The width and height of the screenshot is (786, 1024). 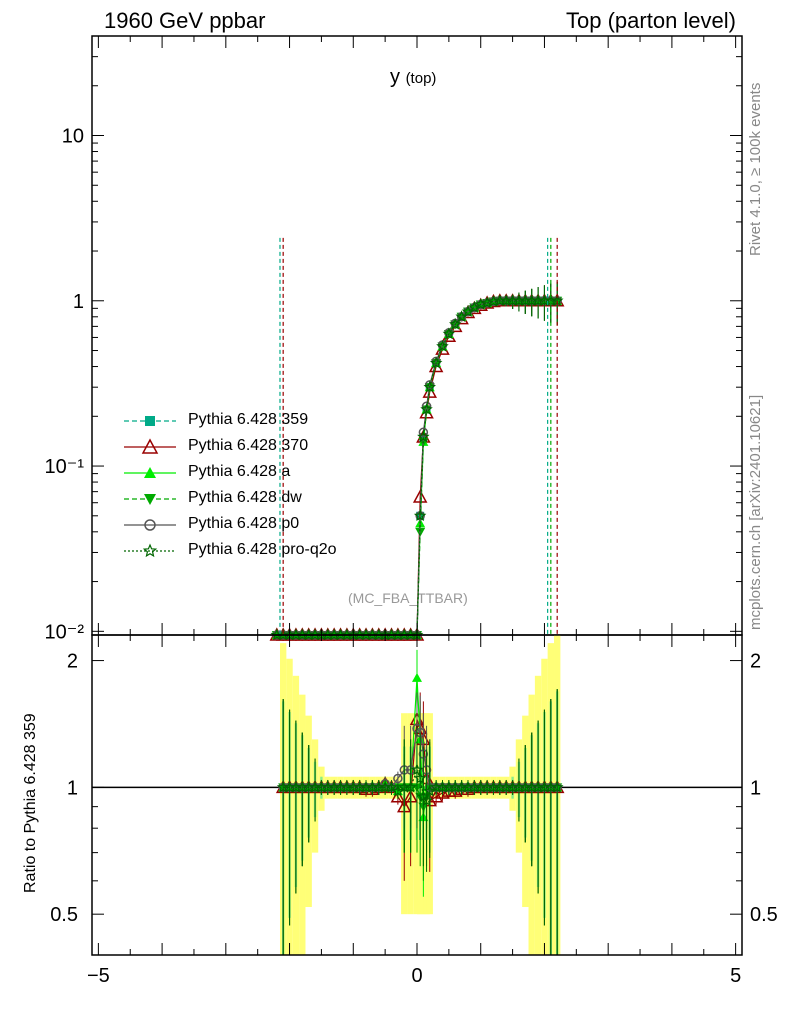 I want to click on analysis-watermark: (MC_FBA_TTBAR), so click(x=408, y=598).